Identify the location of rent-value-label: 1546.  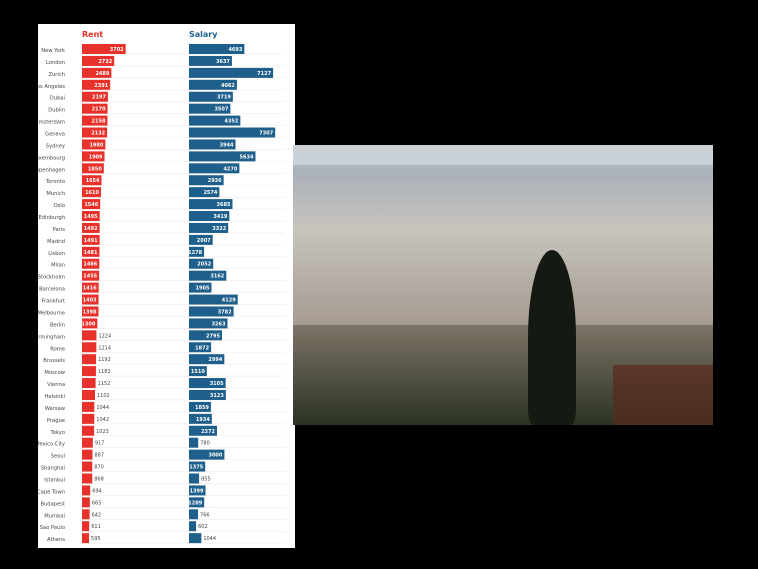
(91, 205).